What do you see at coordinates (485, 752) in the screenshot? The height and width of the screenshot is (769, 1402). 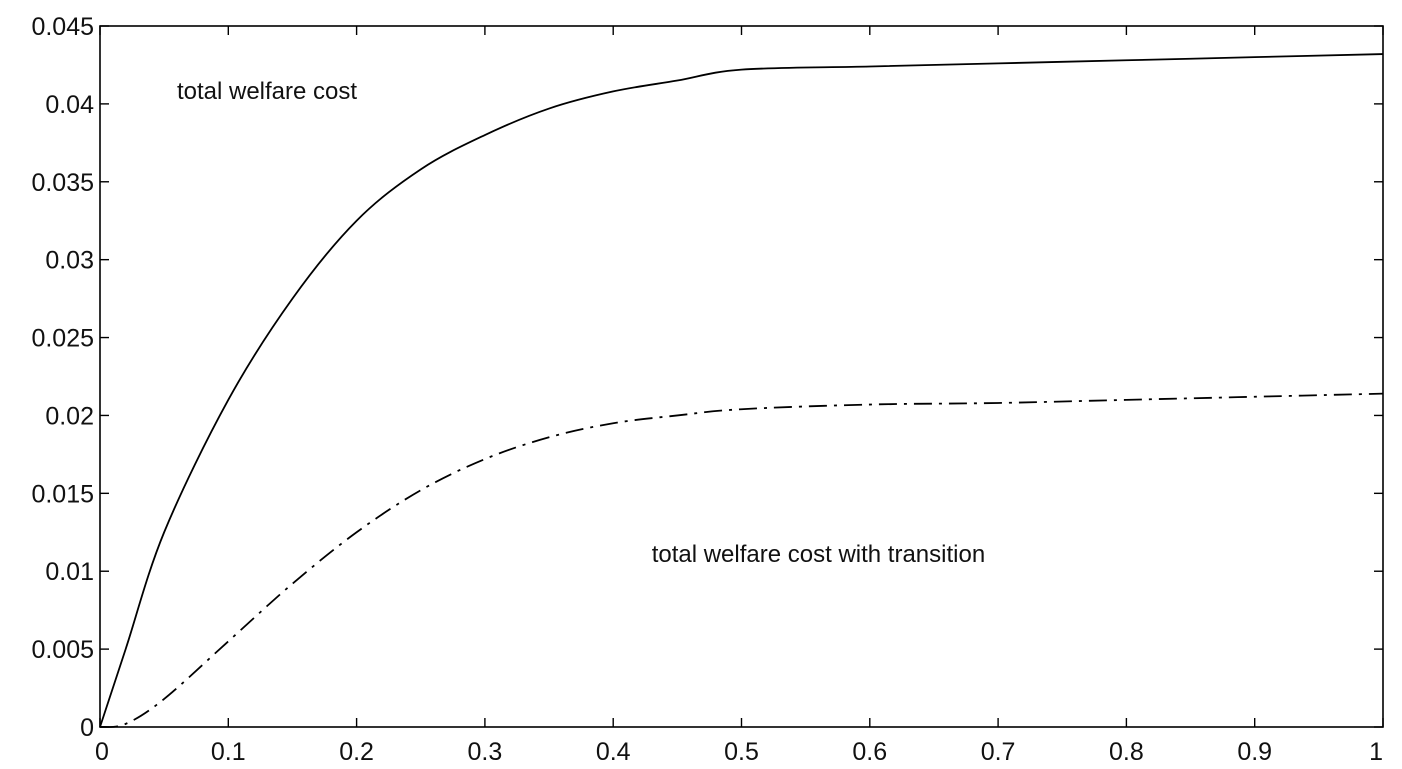 I see `x-tick-label: 0.3` at bounding box center [485, 752].